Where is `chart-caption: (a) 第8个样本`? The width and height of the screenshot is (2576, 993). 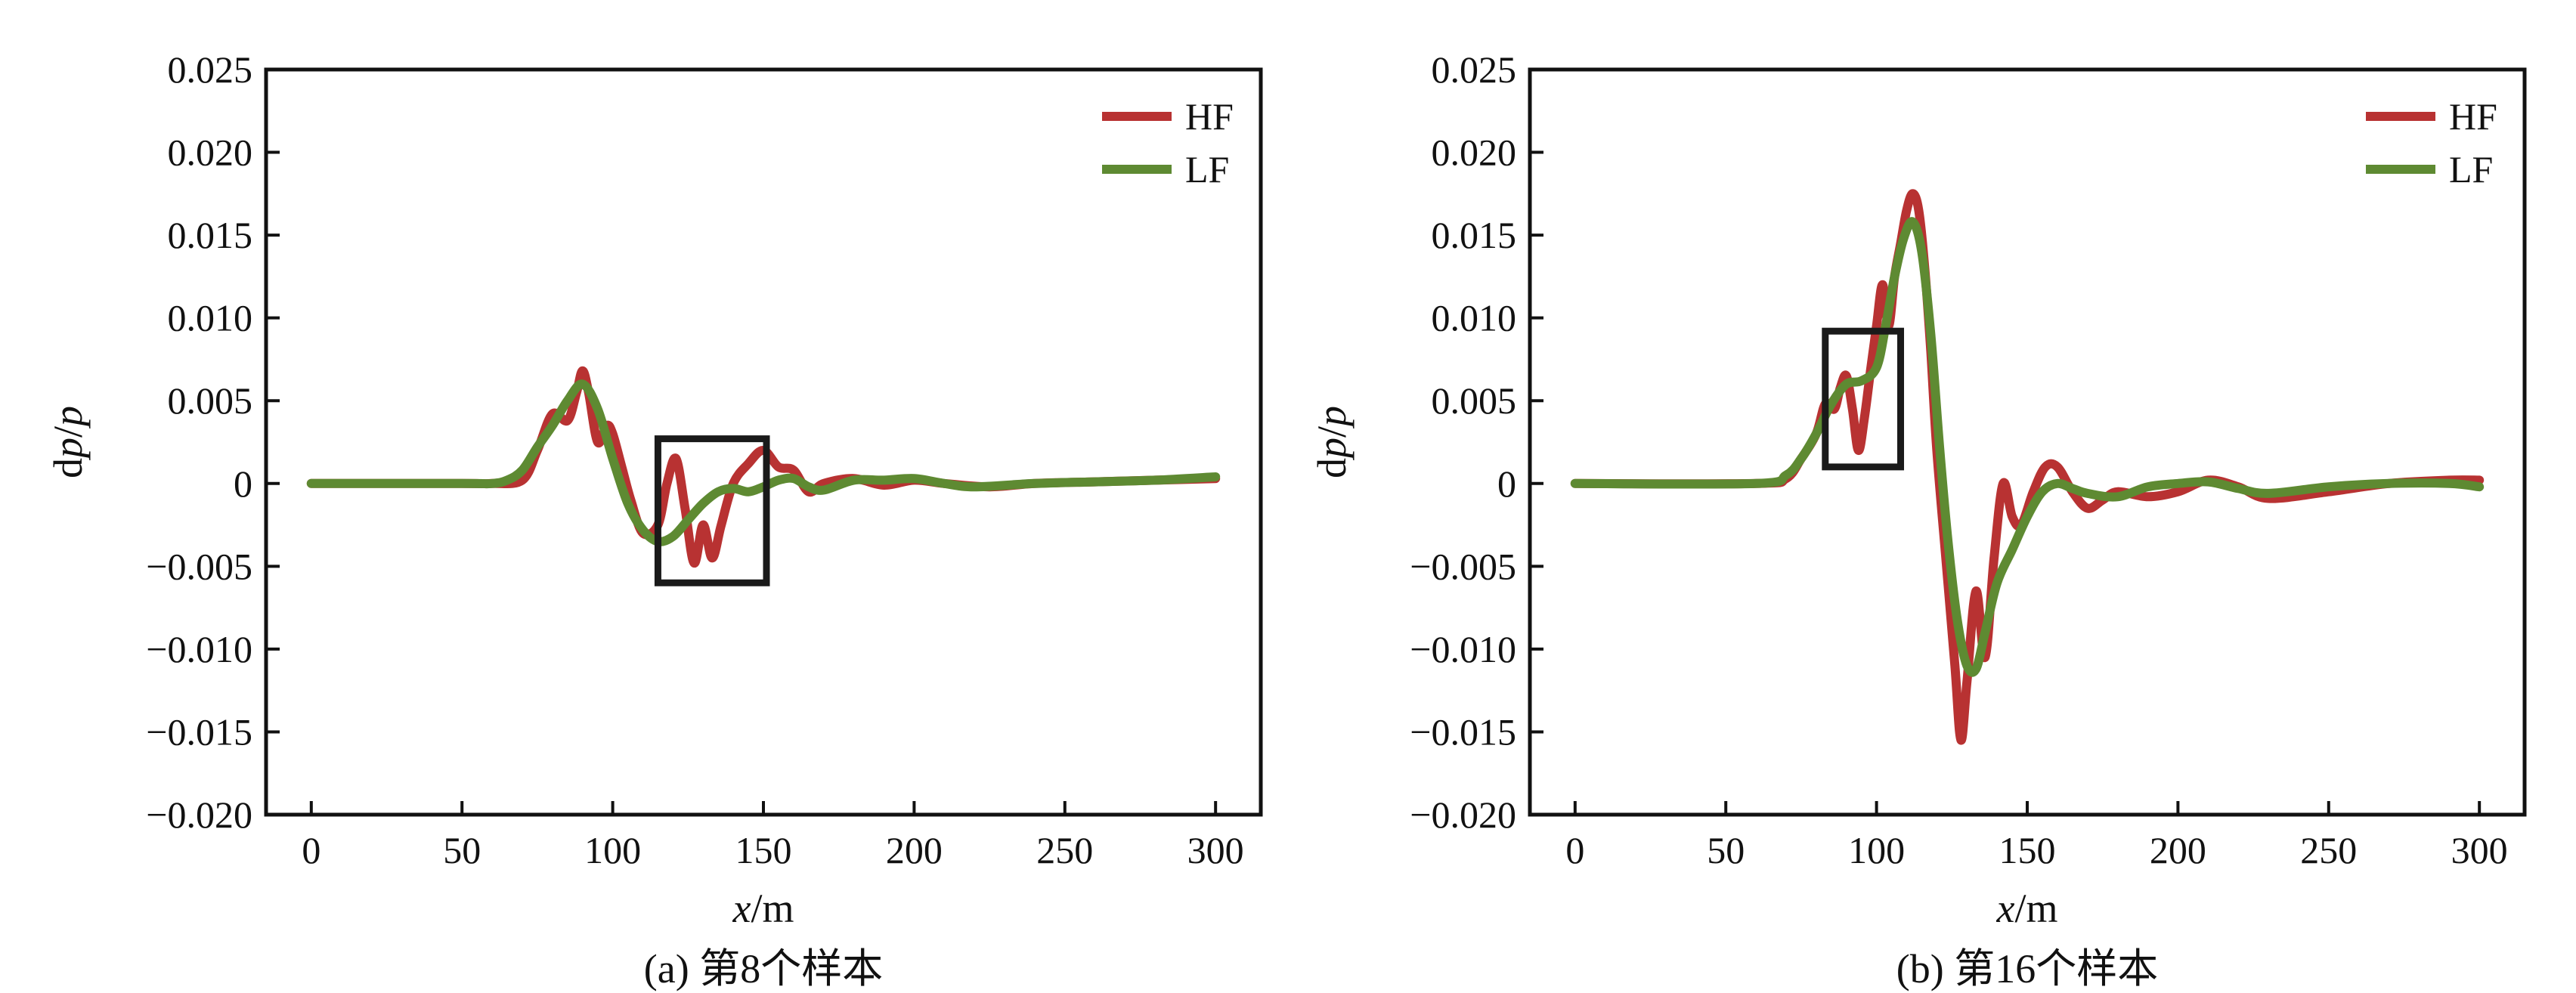
chart-caption: (a) 第8个样本 is located at coordinates (763, 968).